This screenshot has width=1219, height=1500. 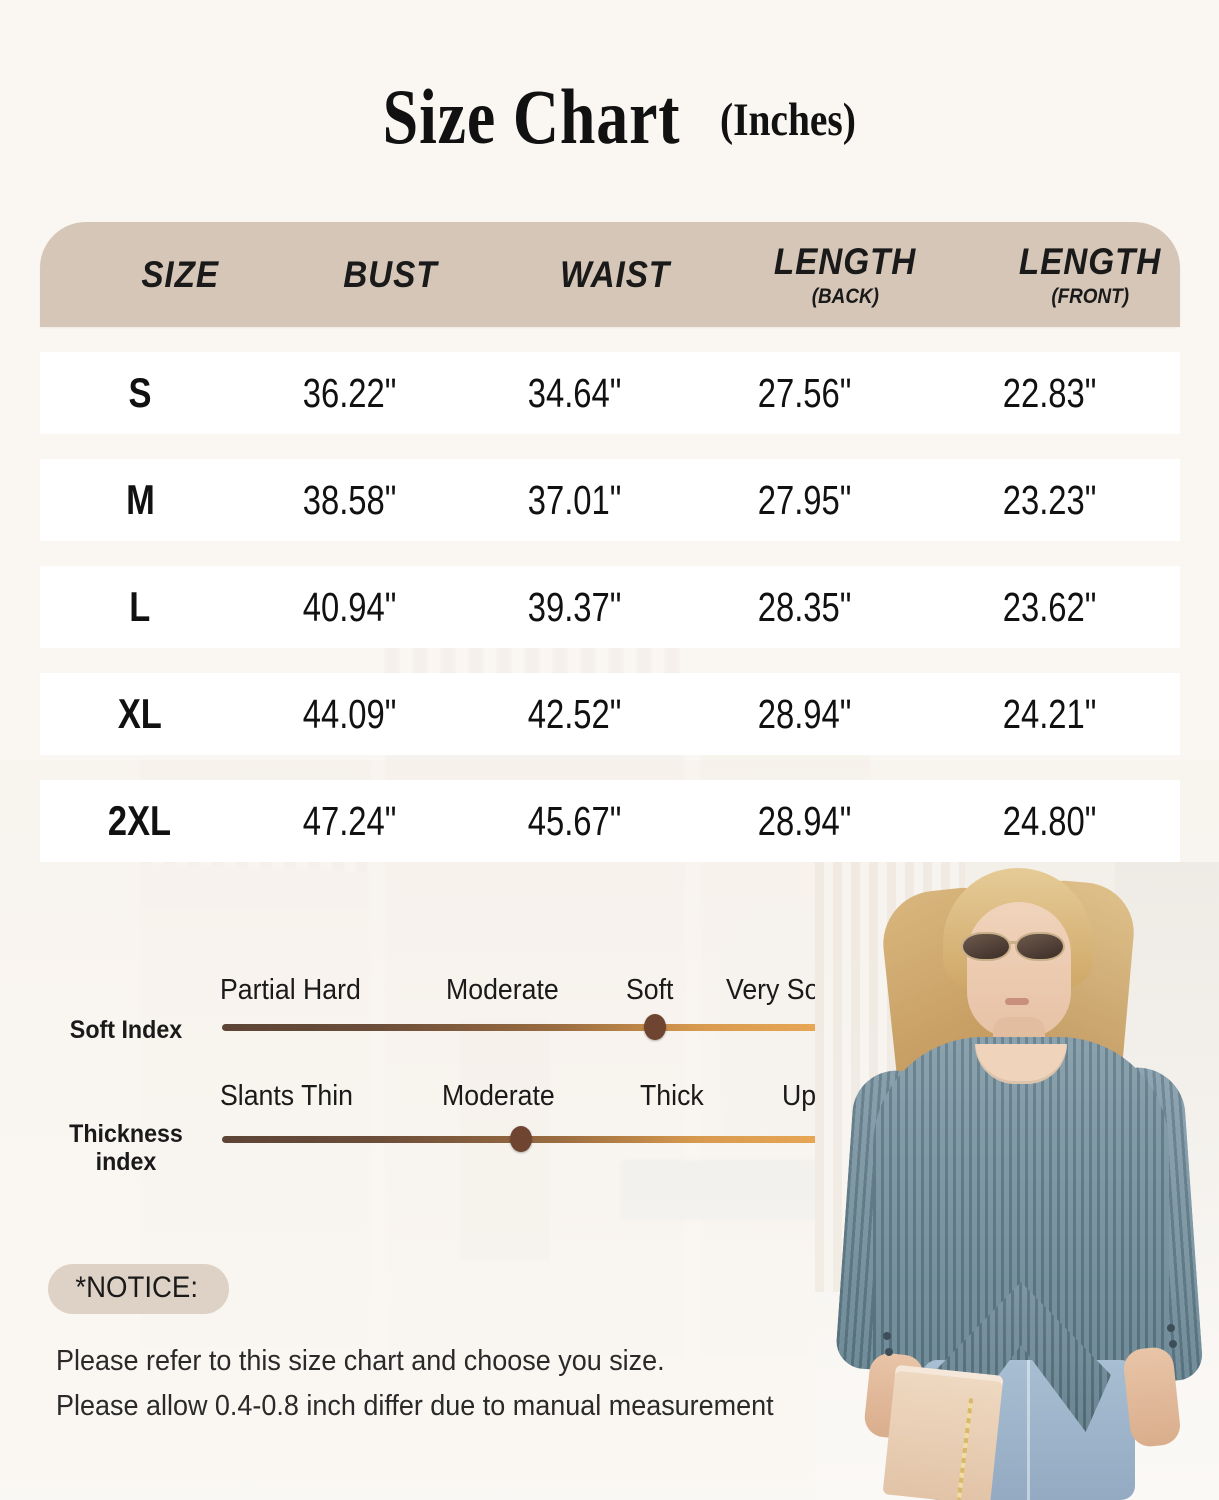 I want to click on cell-length-back: 27.56", so click(x=805, y=392).